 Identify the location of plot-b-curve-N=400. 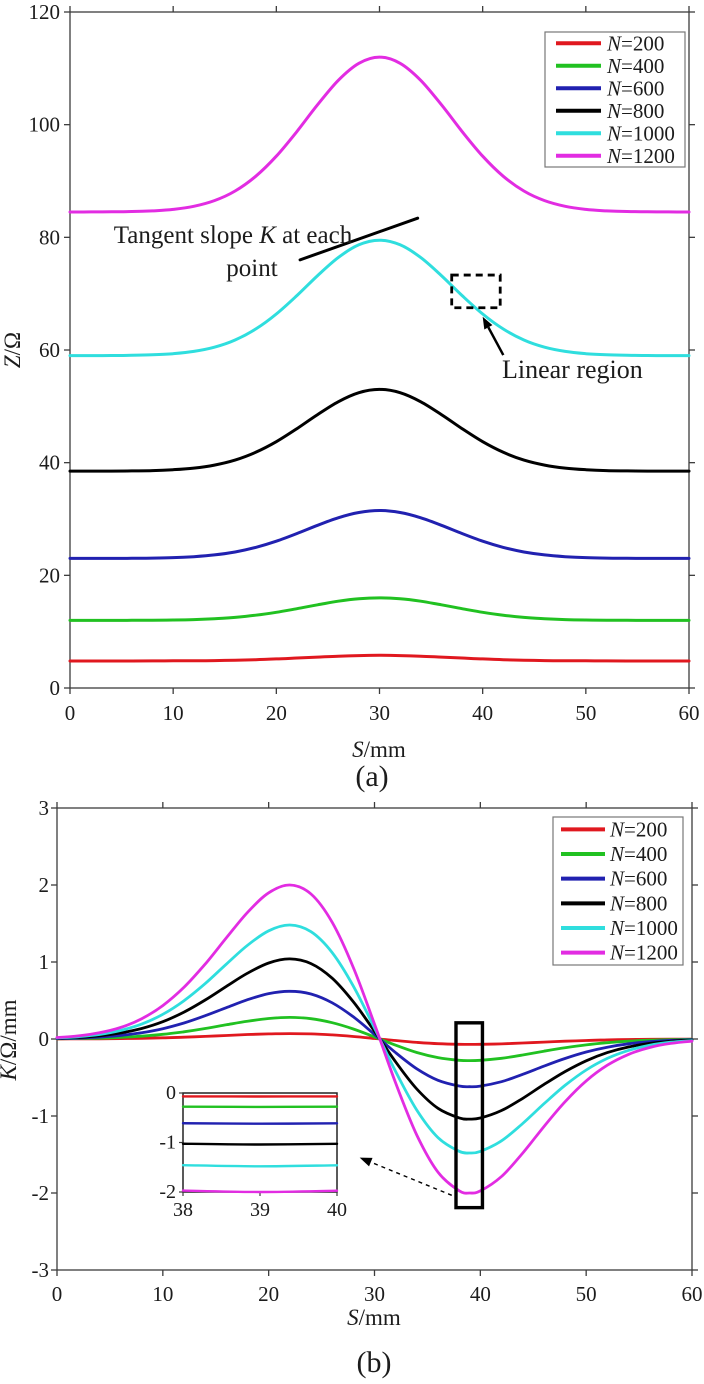
(374, 1039).